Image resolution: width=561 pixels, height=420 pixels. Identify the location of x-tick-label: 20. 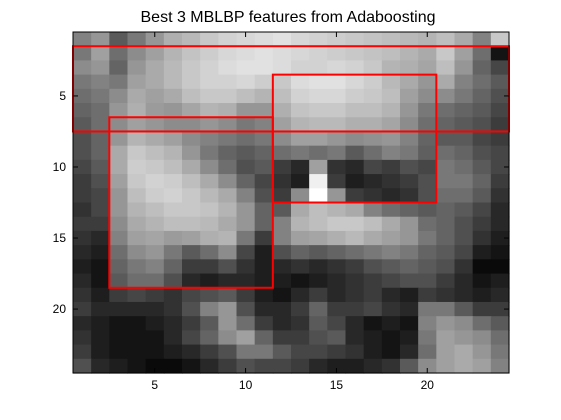
(428, 385).